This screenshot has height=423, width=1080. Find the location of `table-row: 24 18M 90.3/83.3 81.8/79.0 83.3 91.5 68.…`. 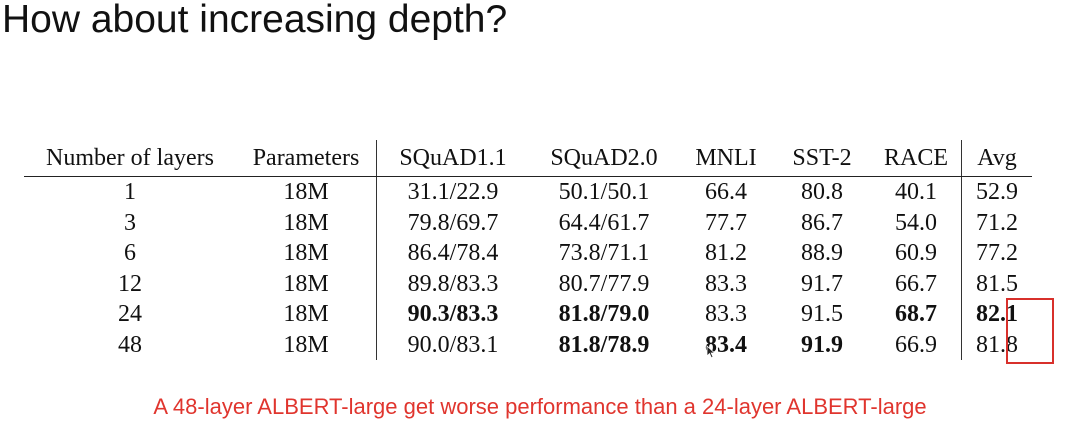

table-row: 24 18M 90.3/83.3 81.8/79.0 83.3 91.5 68.… is located at coordinates (528, 314).